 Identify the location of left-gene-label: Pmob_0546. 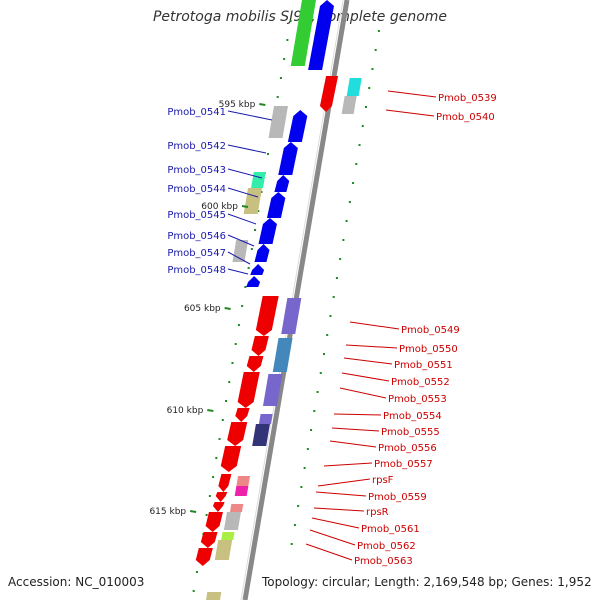
(196, 236).